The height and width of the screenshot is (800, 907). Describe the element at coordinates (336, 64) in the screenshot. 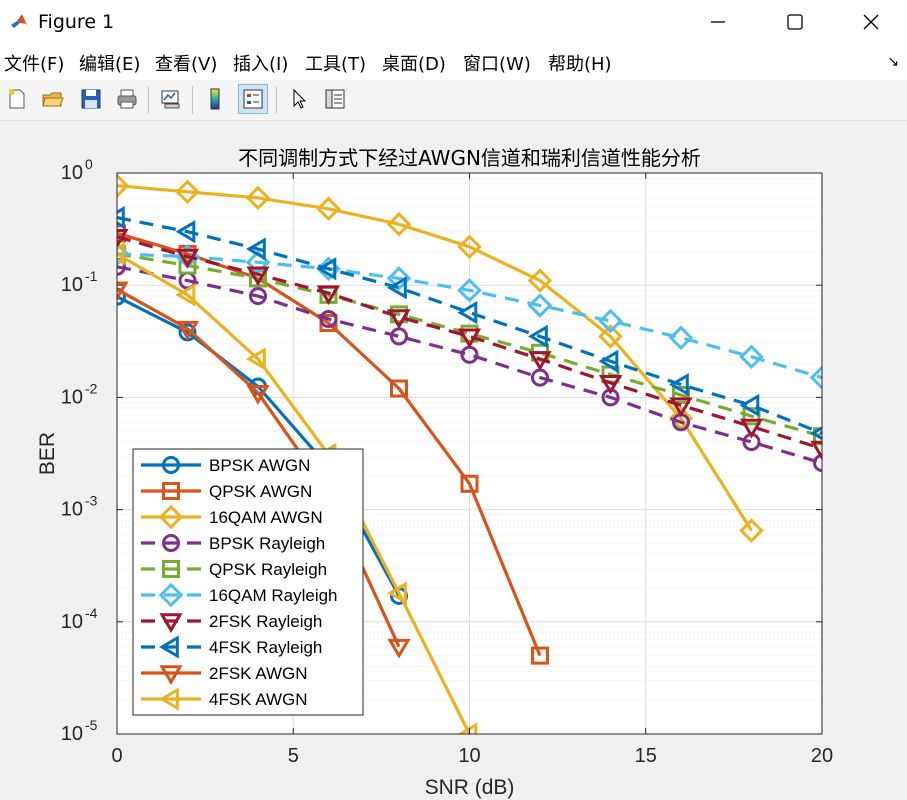

I see `menu-tools: 工具(T)` at that location.